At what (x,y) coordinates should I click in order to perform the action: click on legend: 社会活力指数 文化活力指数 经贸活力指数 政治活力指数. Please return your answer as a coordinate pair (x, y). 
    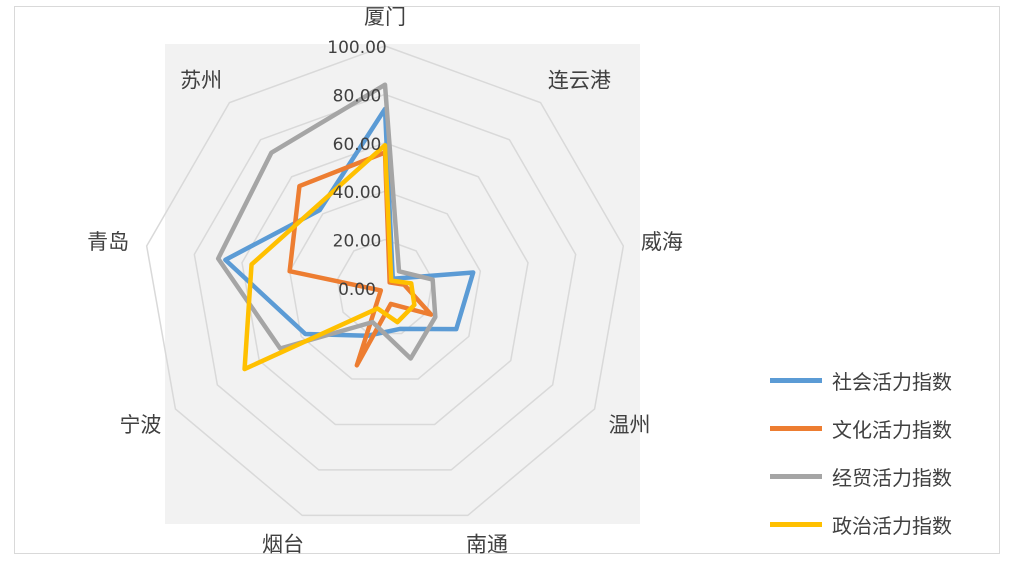
    Looking at the image, I should click on (880, 452).